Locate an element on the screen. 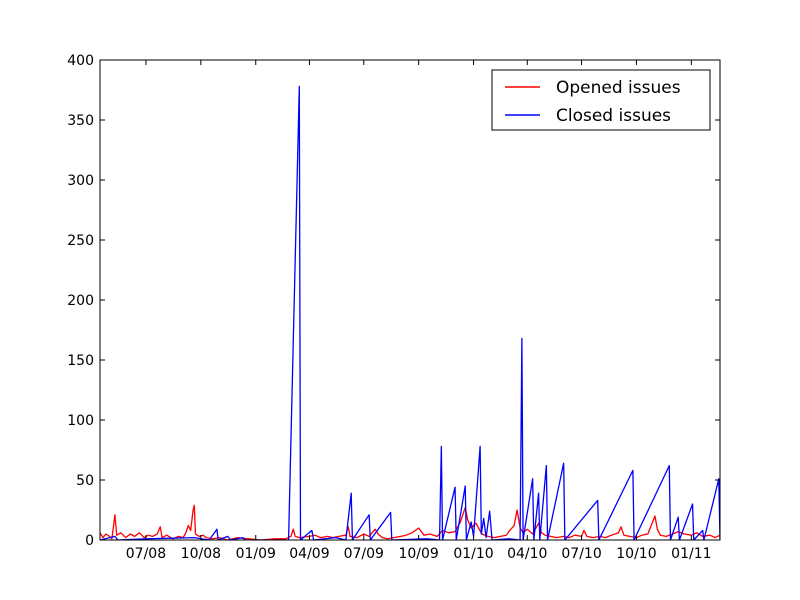 The width and height of the screenshot is (800, 600). x-tick-label: 01/10 is located at coordinates (473, 554).